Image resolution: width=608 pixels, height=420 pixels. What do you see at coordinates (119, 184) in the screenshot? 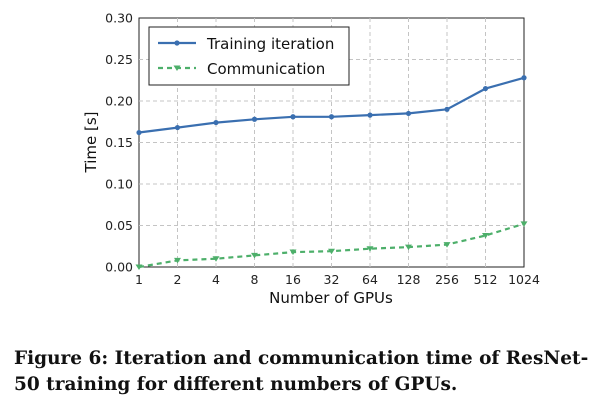
I see `y-tick-label: 0.10` at bounding box center [119, 184].